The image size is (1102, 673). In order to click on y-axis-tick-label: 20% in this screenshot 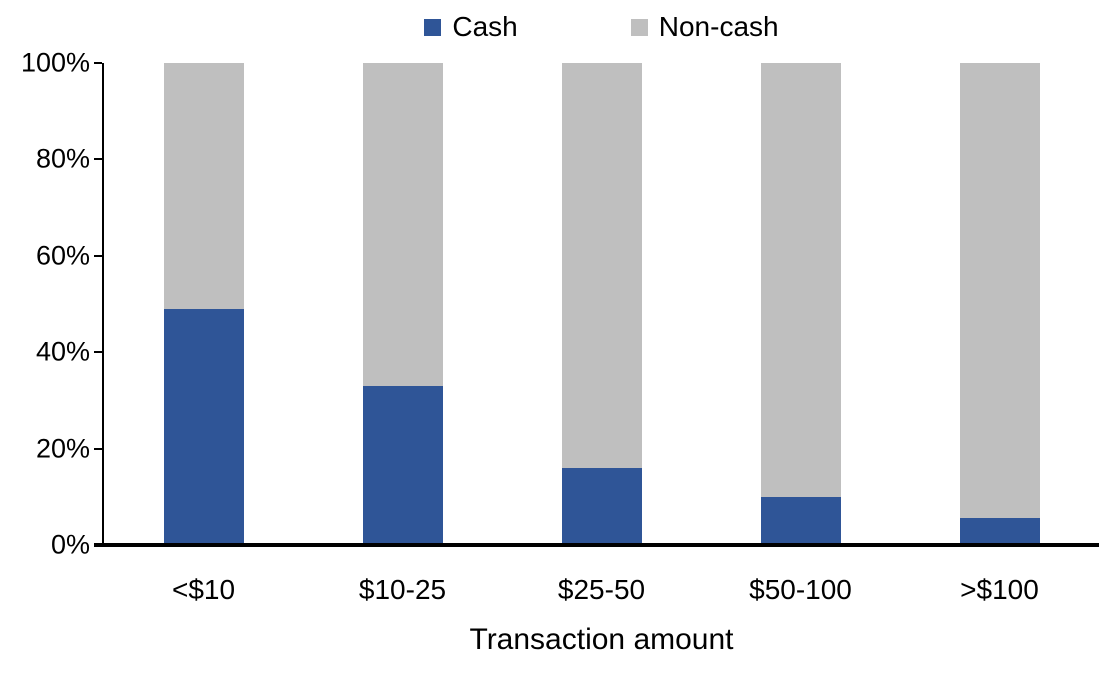, I will do `click(62, 448)`.